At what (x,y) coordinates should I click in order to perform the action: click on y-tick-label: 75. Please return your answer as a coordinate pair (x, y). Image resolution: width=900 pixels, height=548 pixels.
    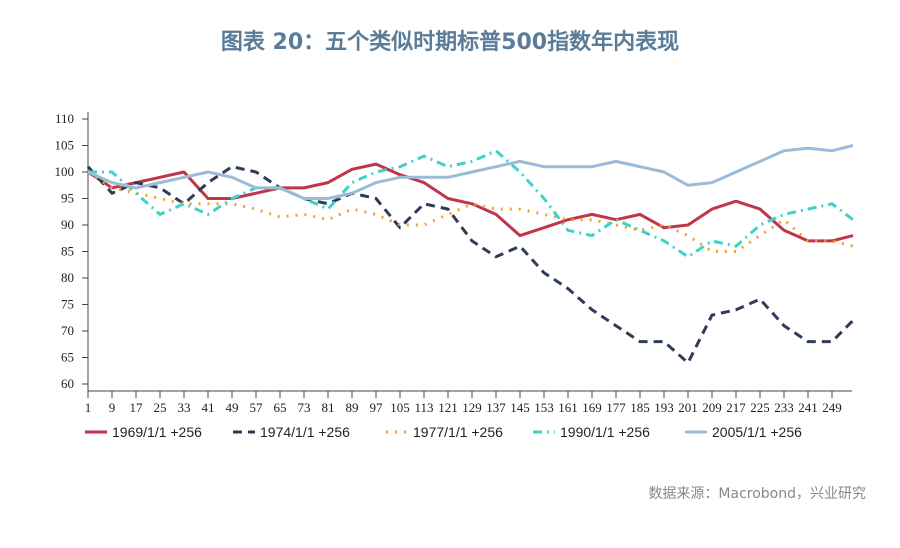
    Looking at the image, I should click on (67, 304).